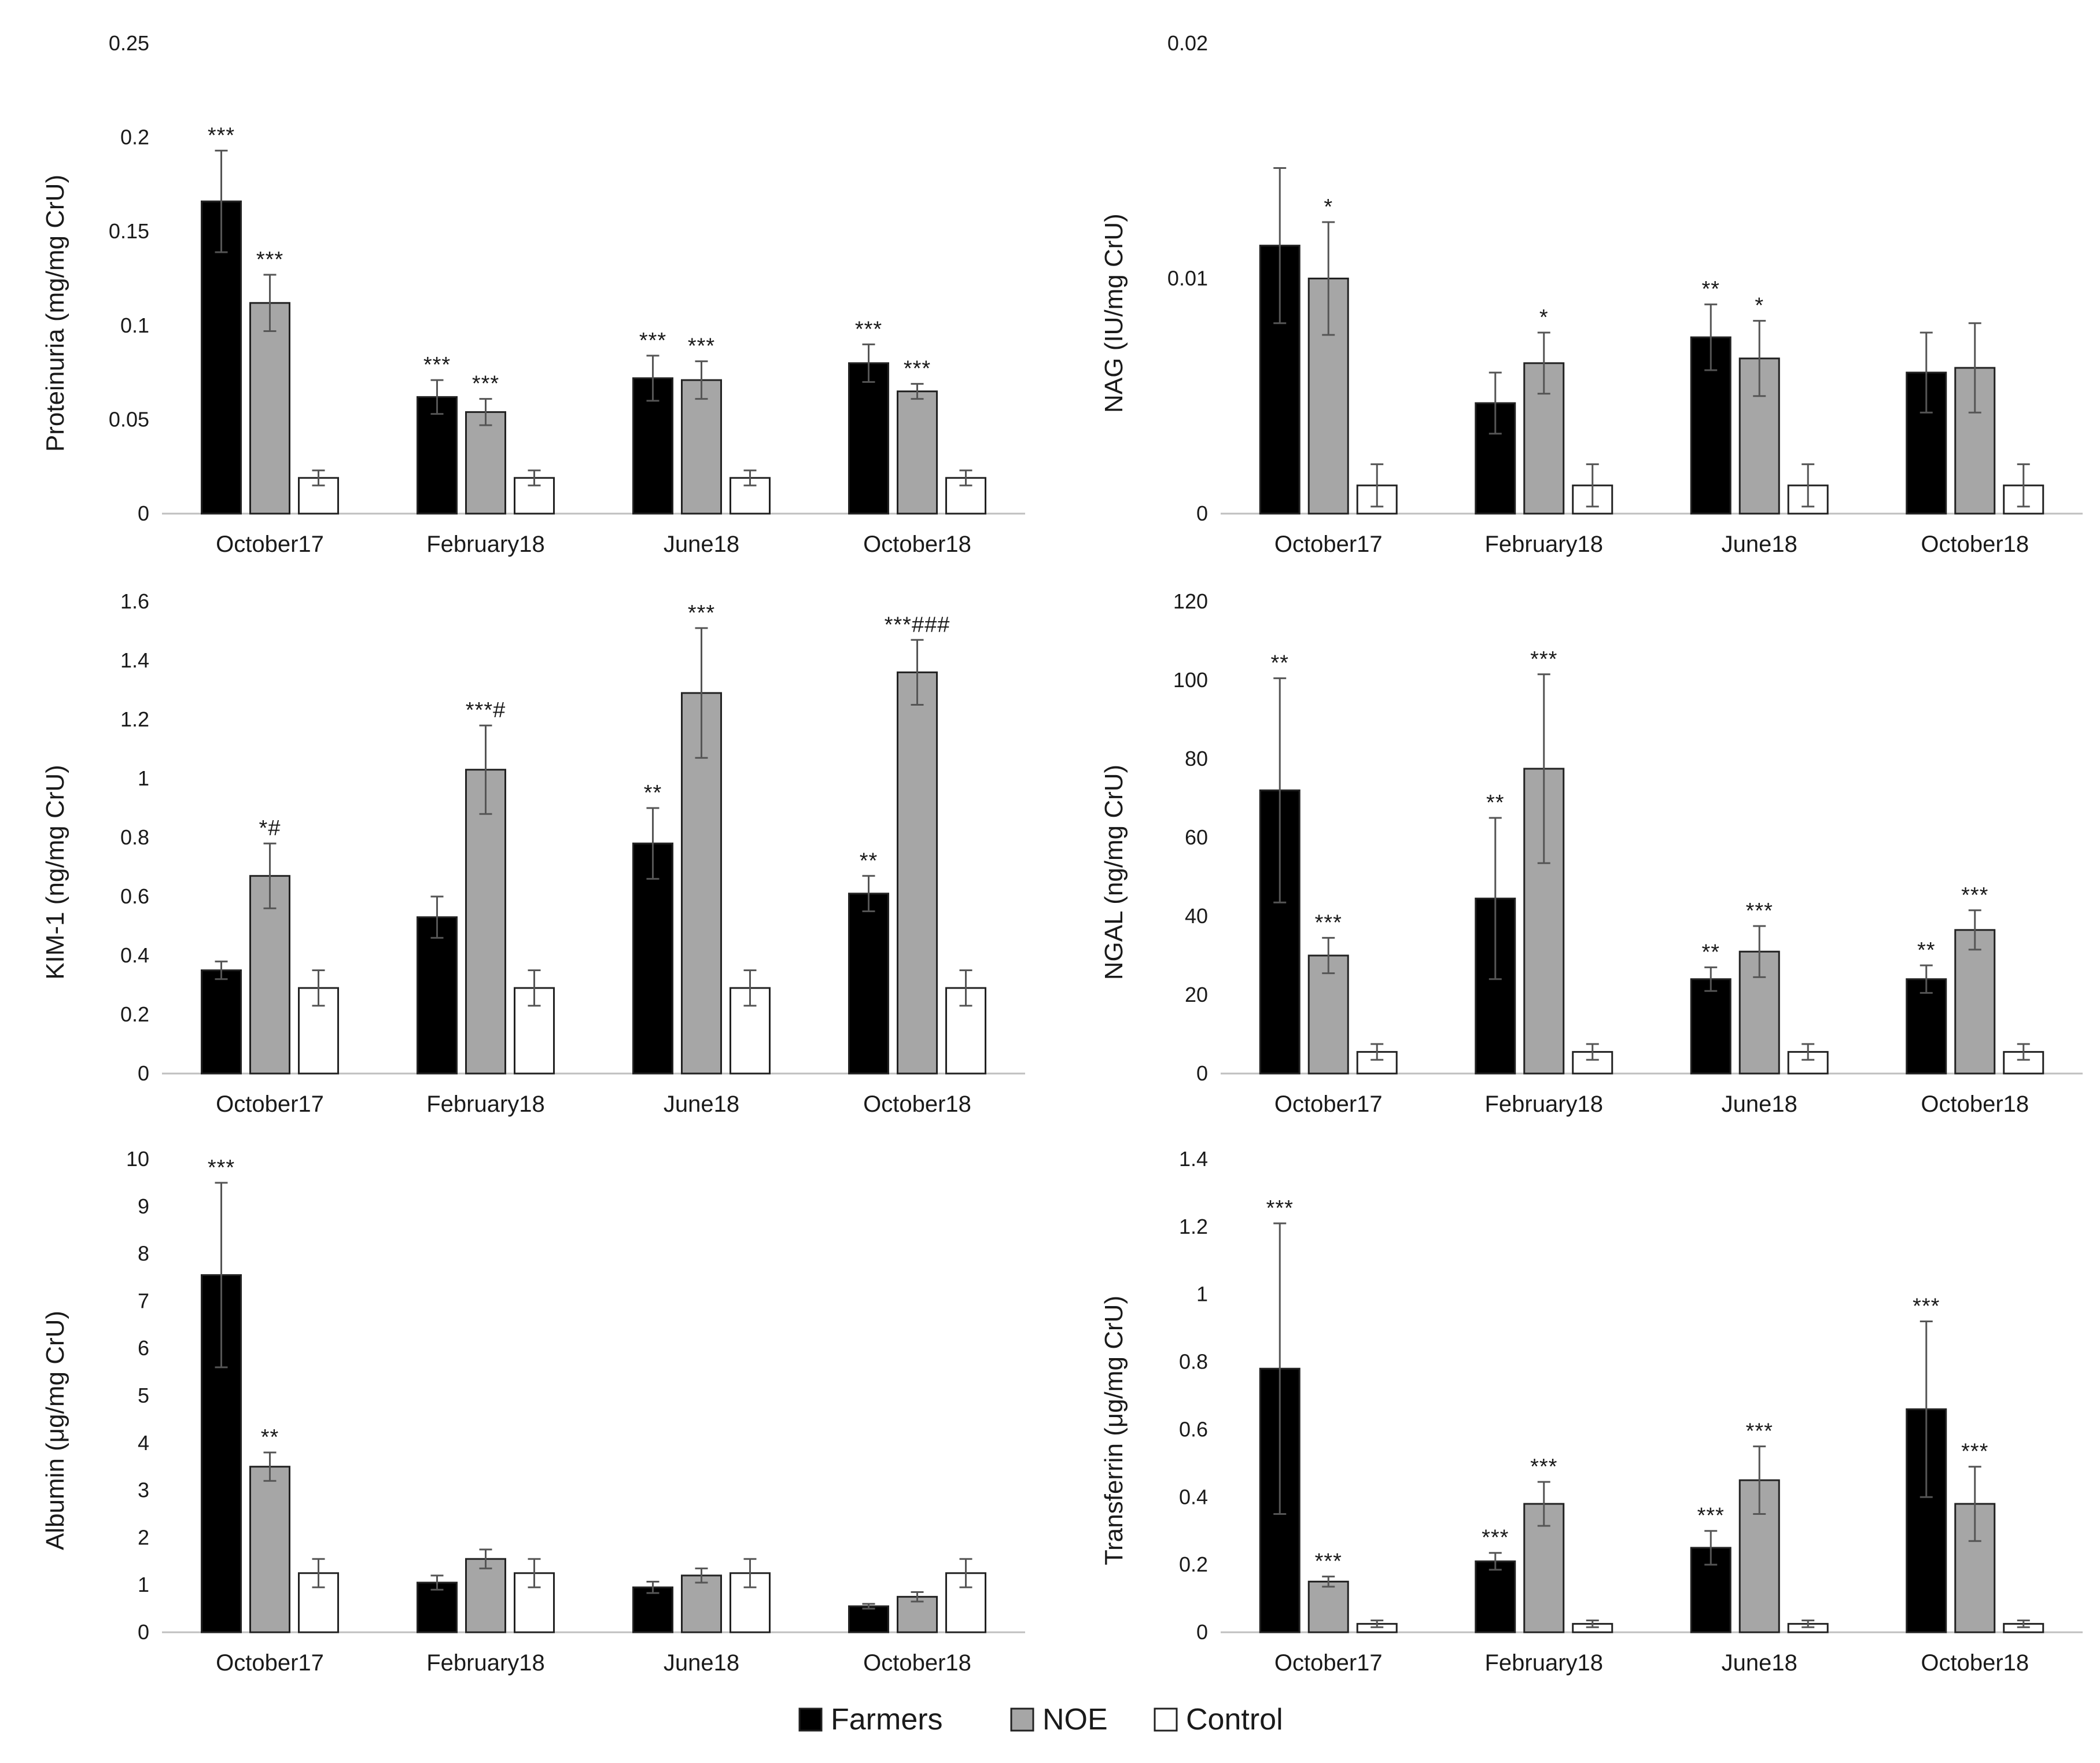  What do you see at coordinates (143, 1396) in the screenshot?
I see `y-tick-label: 5` at bounding box center [143, 1396].